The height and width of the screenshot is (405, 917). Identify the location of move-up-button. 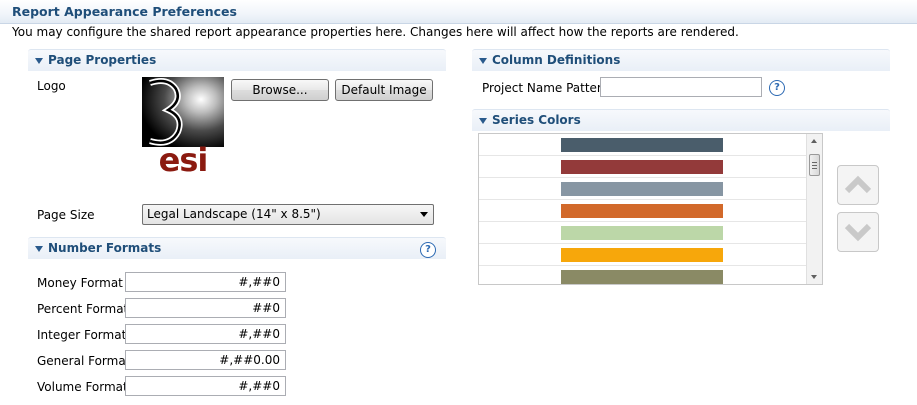
(858, 185).